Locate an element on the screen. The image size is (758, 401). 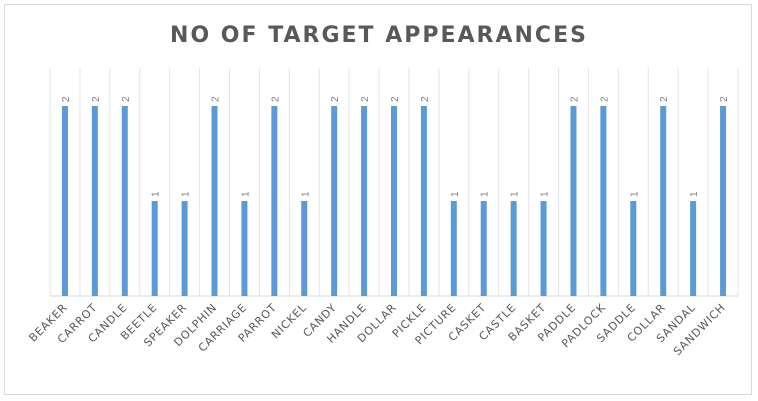
bar-parrot is located at coordinates (274, 201).